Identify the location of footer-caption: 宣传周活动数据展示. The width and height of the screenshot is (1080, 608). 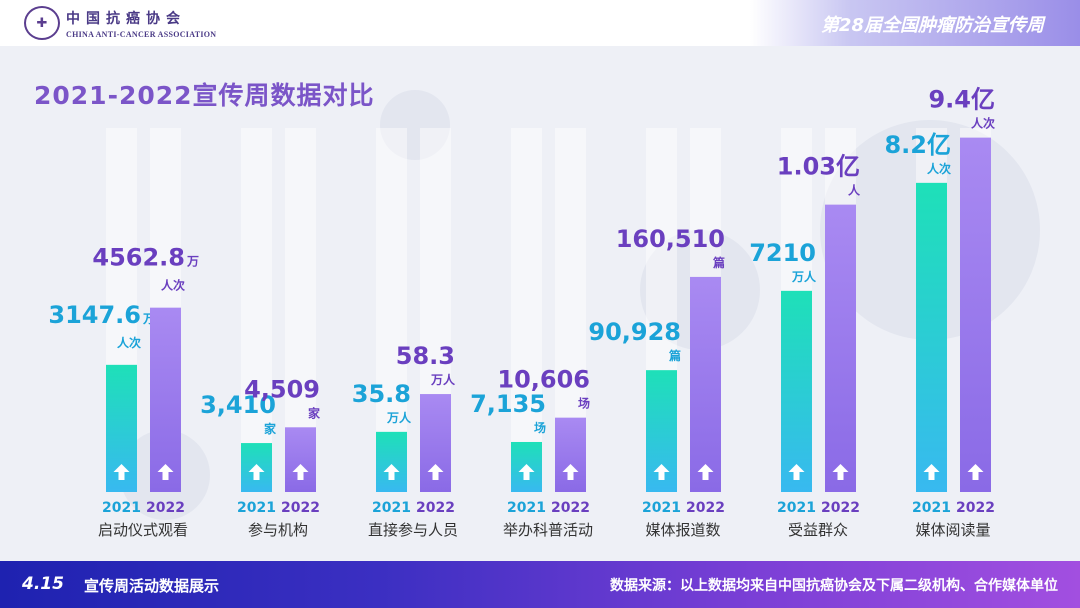
(152, 586).